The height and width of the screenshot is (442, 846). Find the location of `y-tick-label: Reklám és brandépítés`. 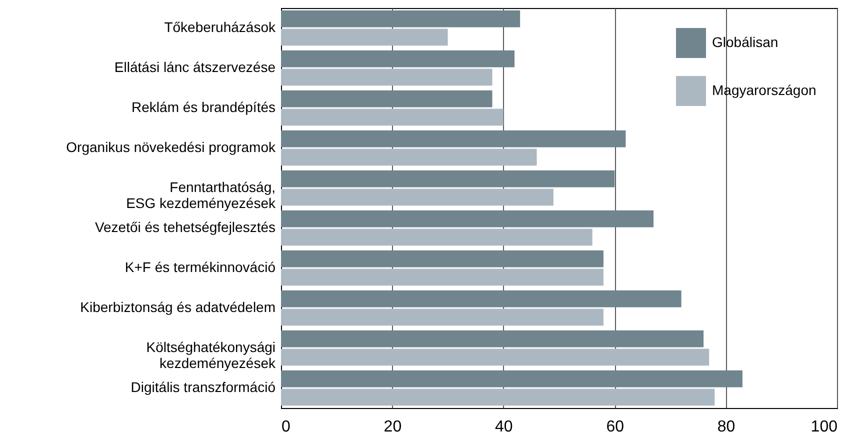

y-tick-label: Reklám és brandépítés is located at coordinates (204, 107).